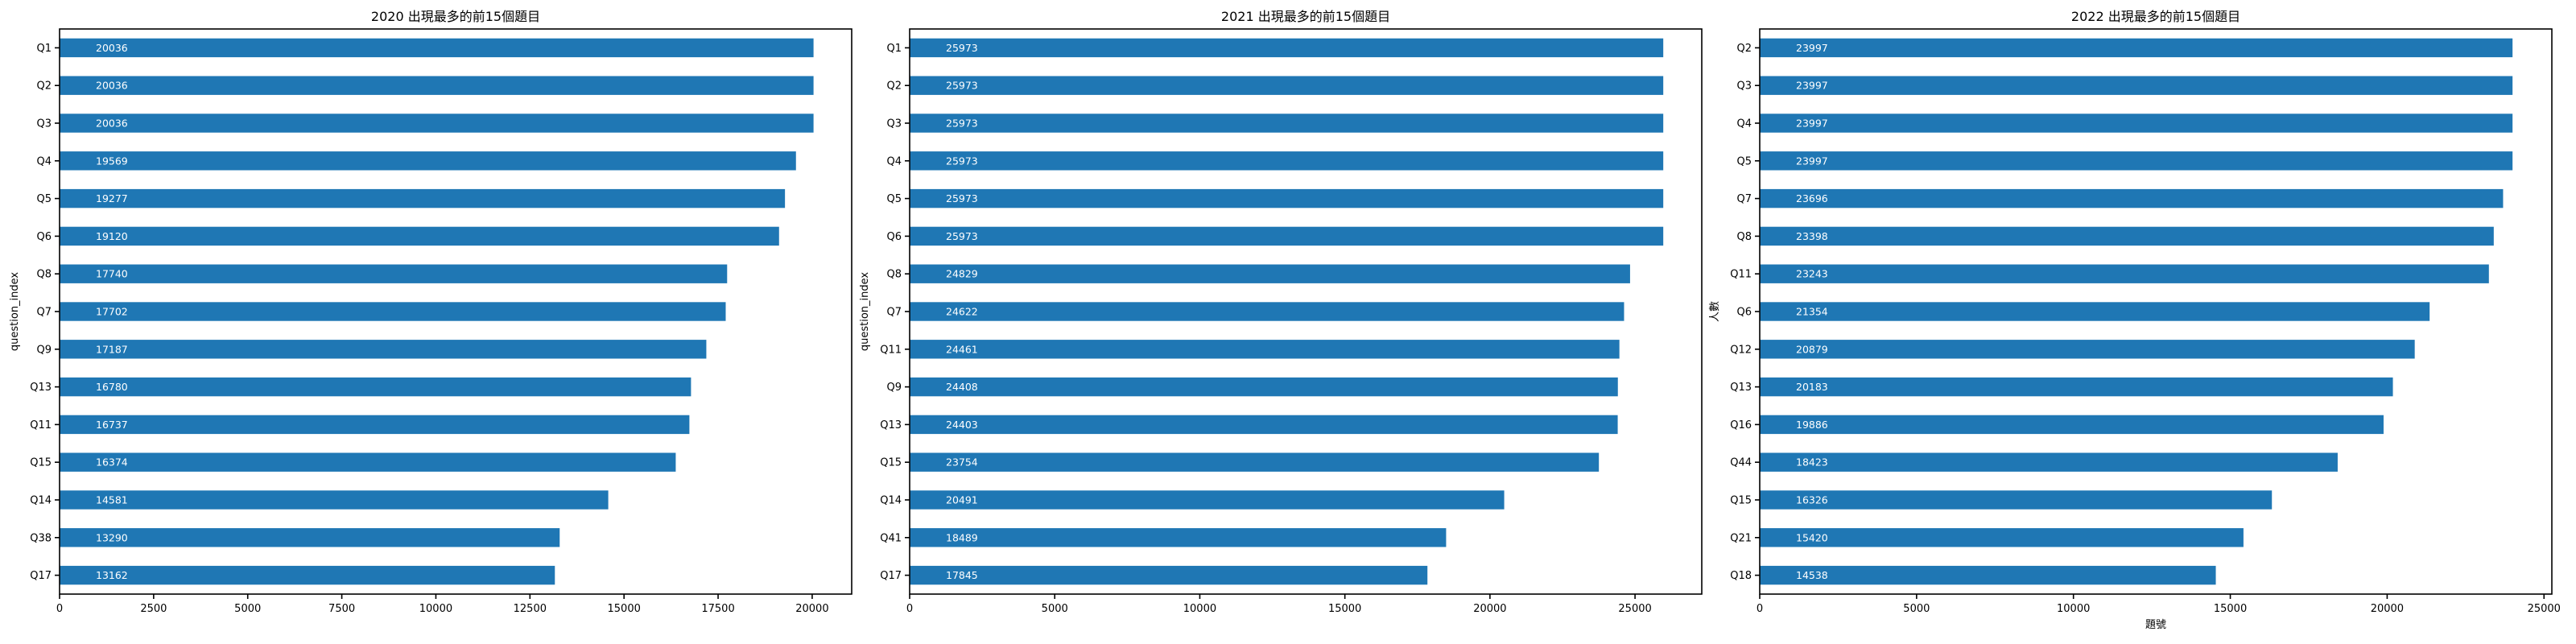 The height and width of the screenshot is (644, 2576). I want to click on bar-Q17, so click(1169, 575).